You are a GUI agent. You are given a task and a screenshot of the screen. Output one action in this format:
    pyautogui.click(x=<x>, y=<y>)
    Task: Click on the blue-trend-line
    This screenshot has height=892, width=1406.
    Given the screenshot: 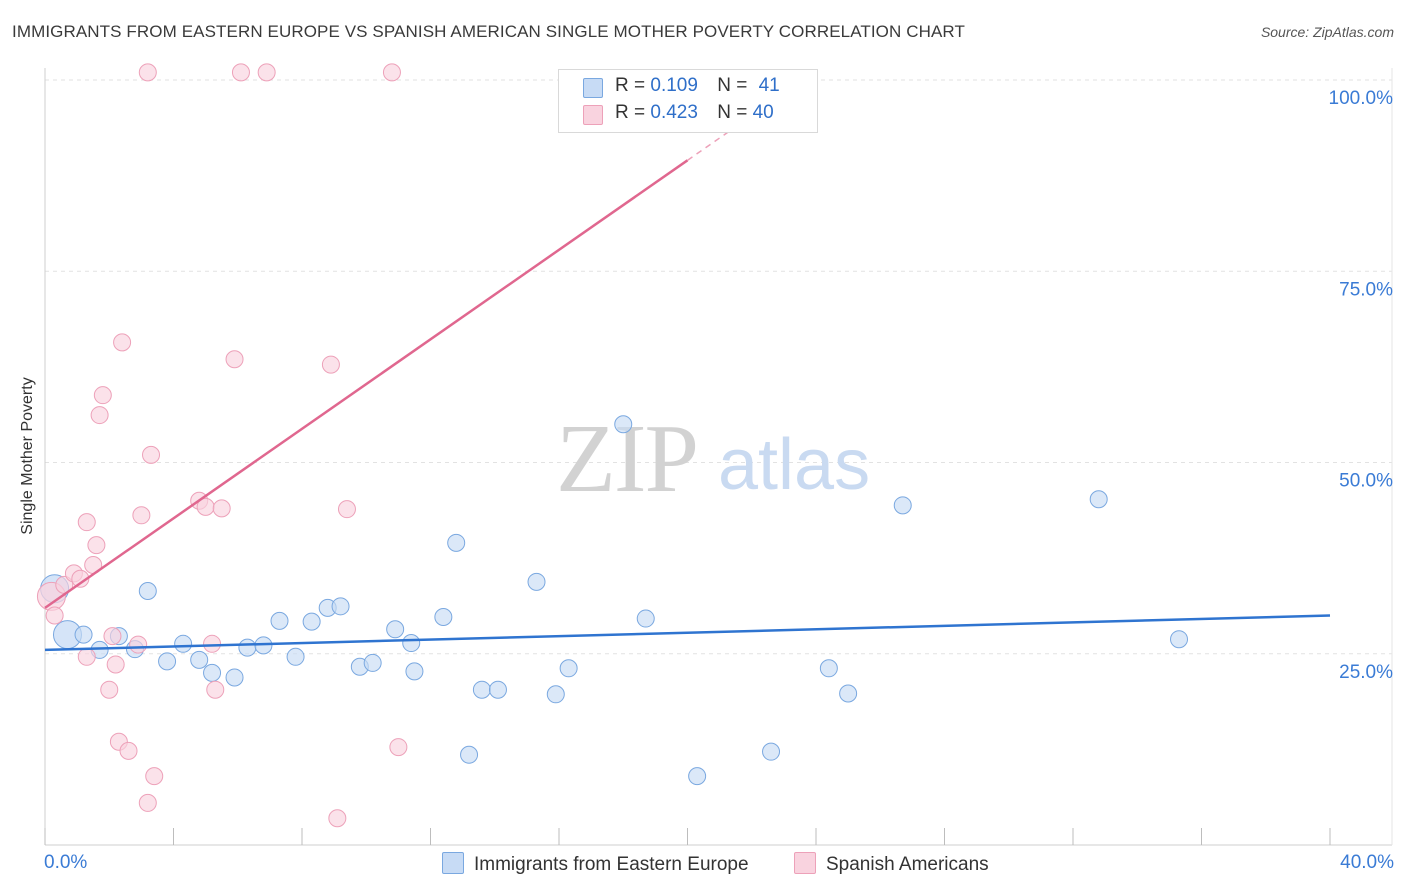 What is the action you would take?
    pyautogui.click(x=687, y=633)
    